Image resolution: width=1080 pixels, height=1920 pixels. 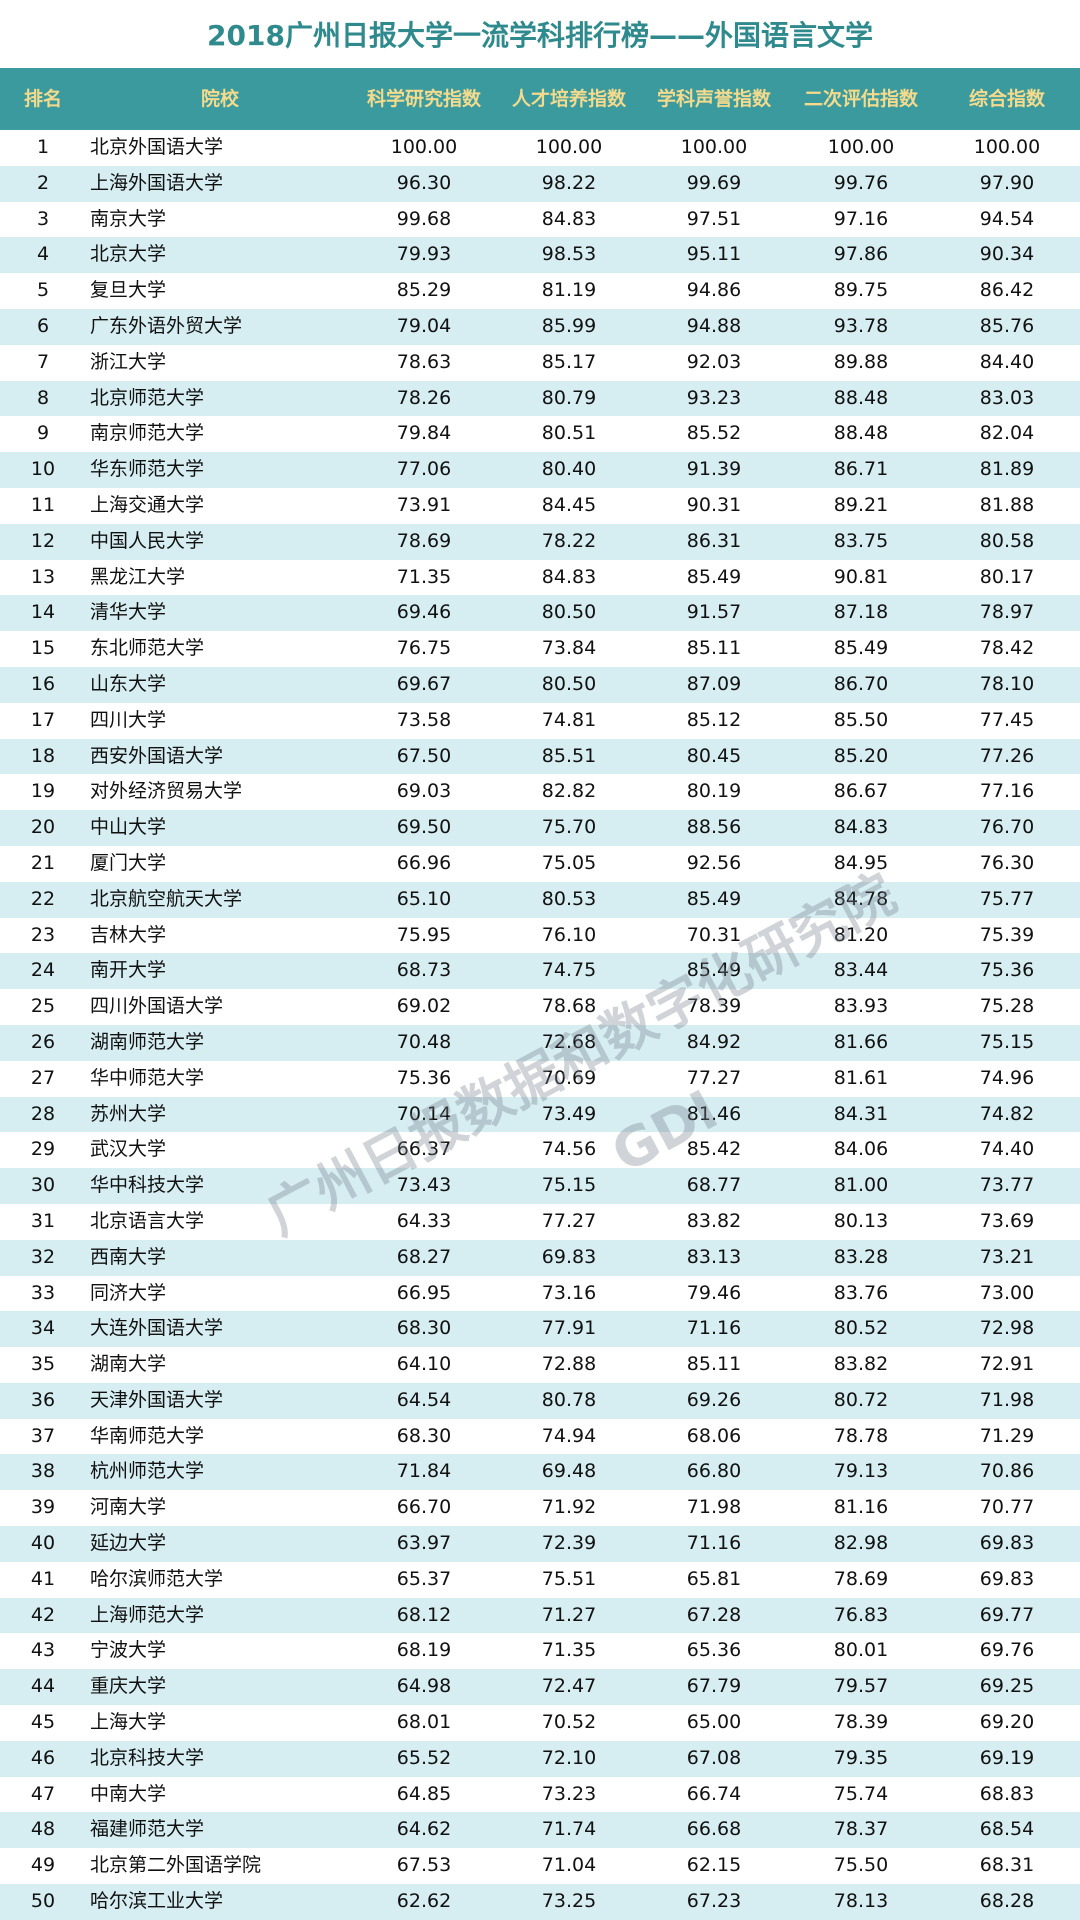 What do you see at coordinates (1007, 1256) in the screenshot?
I see `cell-overall-index: 73.21` at bounding box center [1007, 1256].